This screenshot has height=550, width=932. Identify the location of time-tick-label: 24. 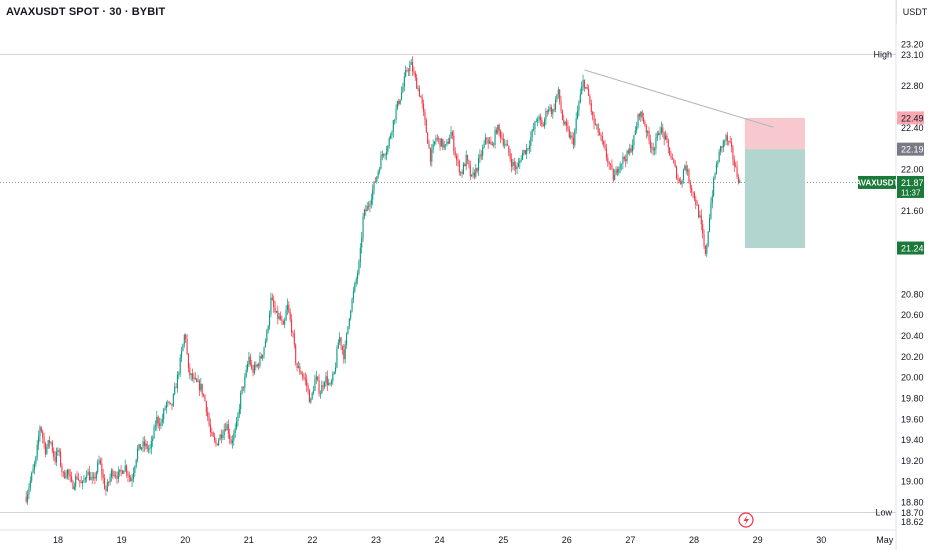
(440, 540).